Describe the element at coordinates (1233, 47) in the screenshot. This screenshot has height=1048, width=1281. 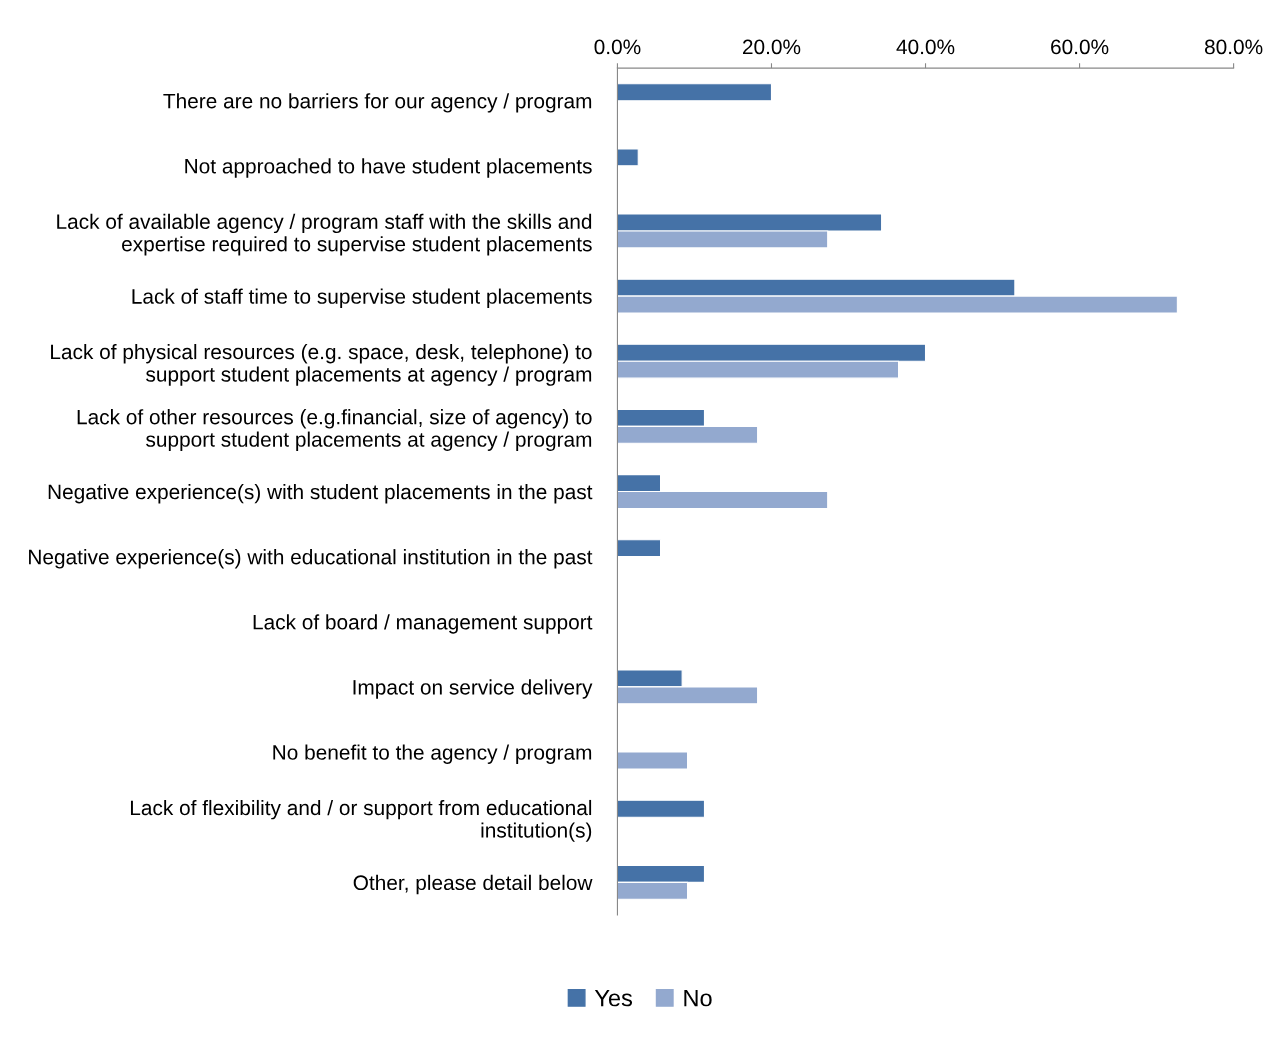
I see `x-tick-label: 80.0%` at that location.